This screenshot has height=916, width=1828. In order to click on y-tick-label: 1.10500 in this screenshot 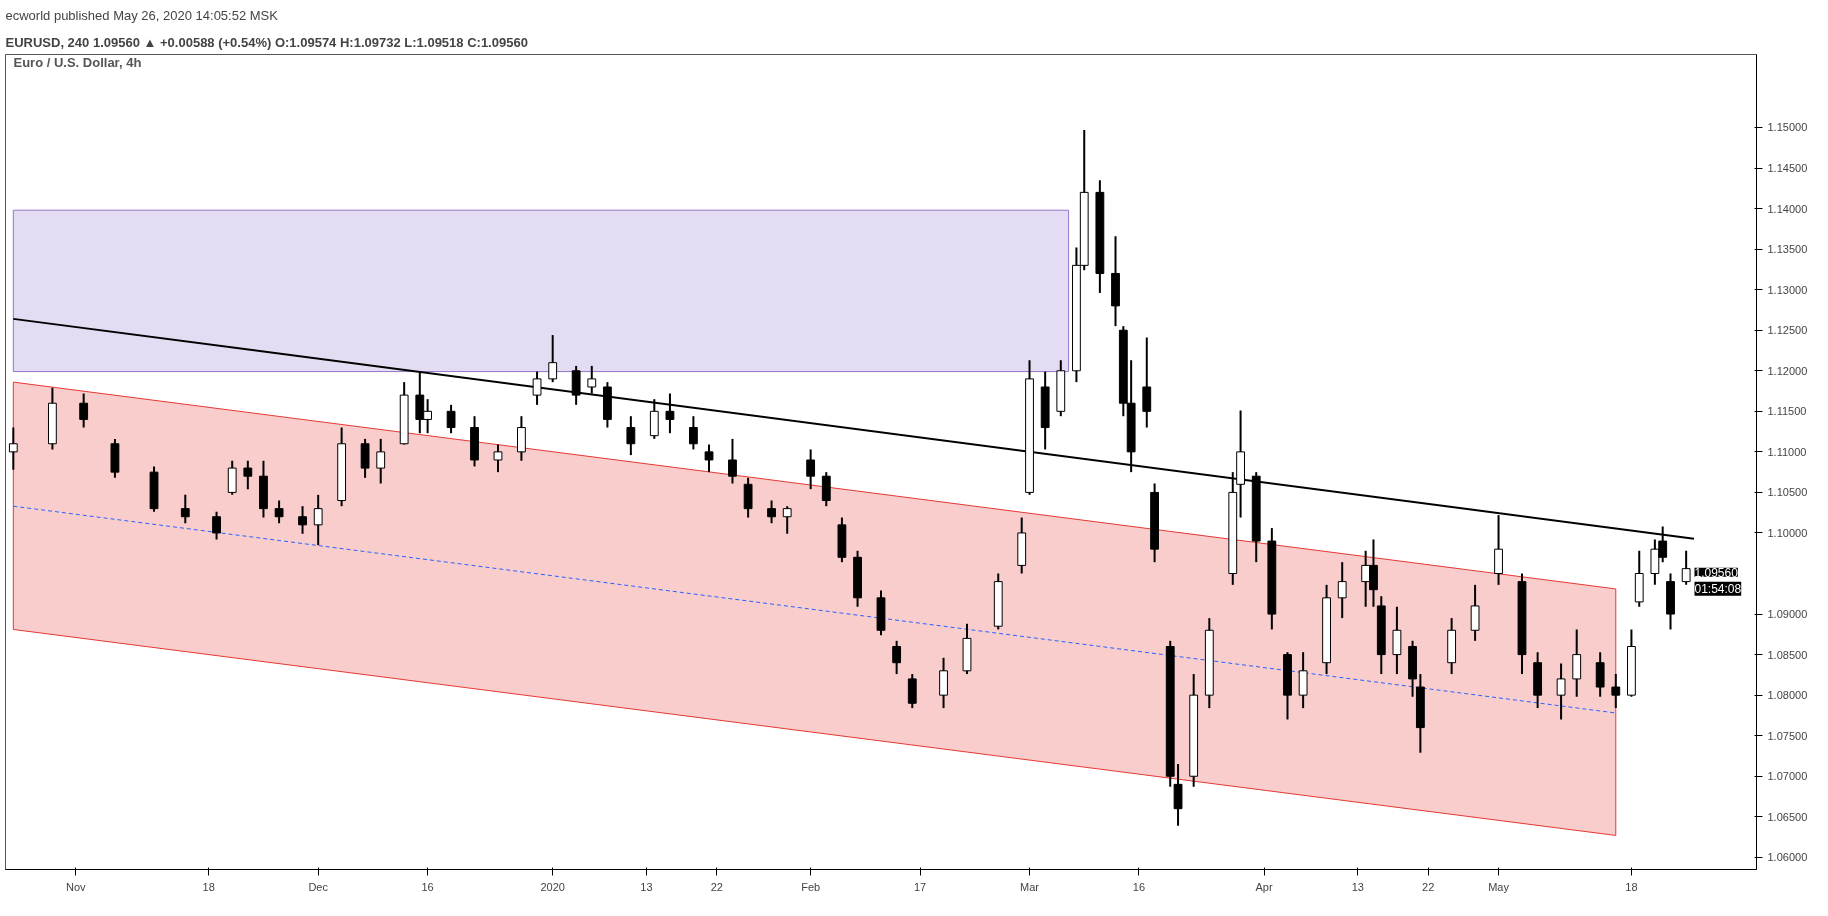, I will do `click(1787, 492)`.